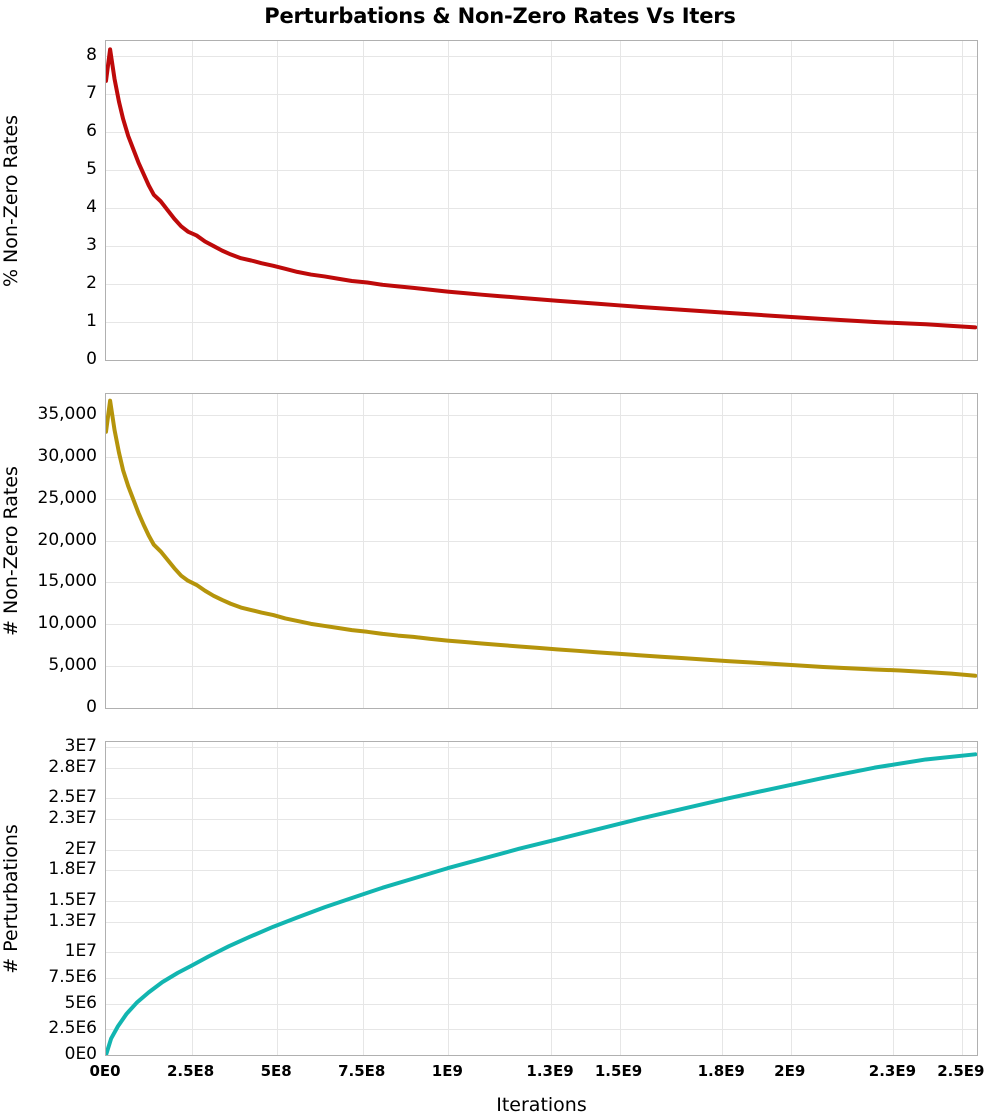 Image resolution: width=1000 pixels, height=1120 pixels. Describe the element at coordinates (80, 951) in the screenshot. I see `y-tick-label: 1E7` at that location.